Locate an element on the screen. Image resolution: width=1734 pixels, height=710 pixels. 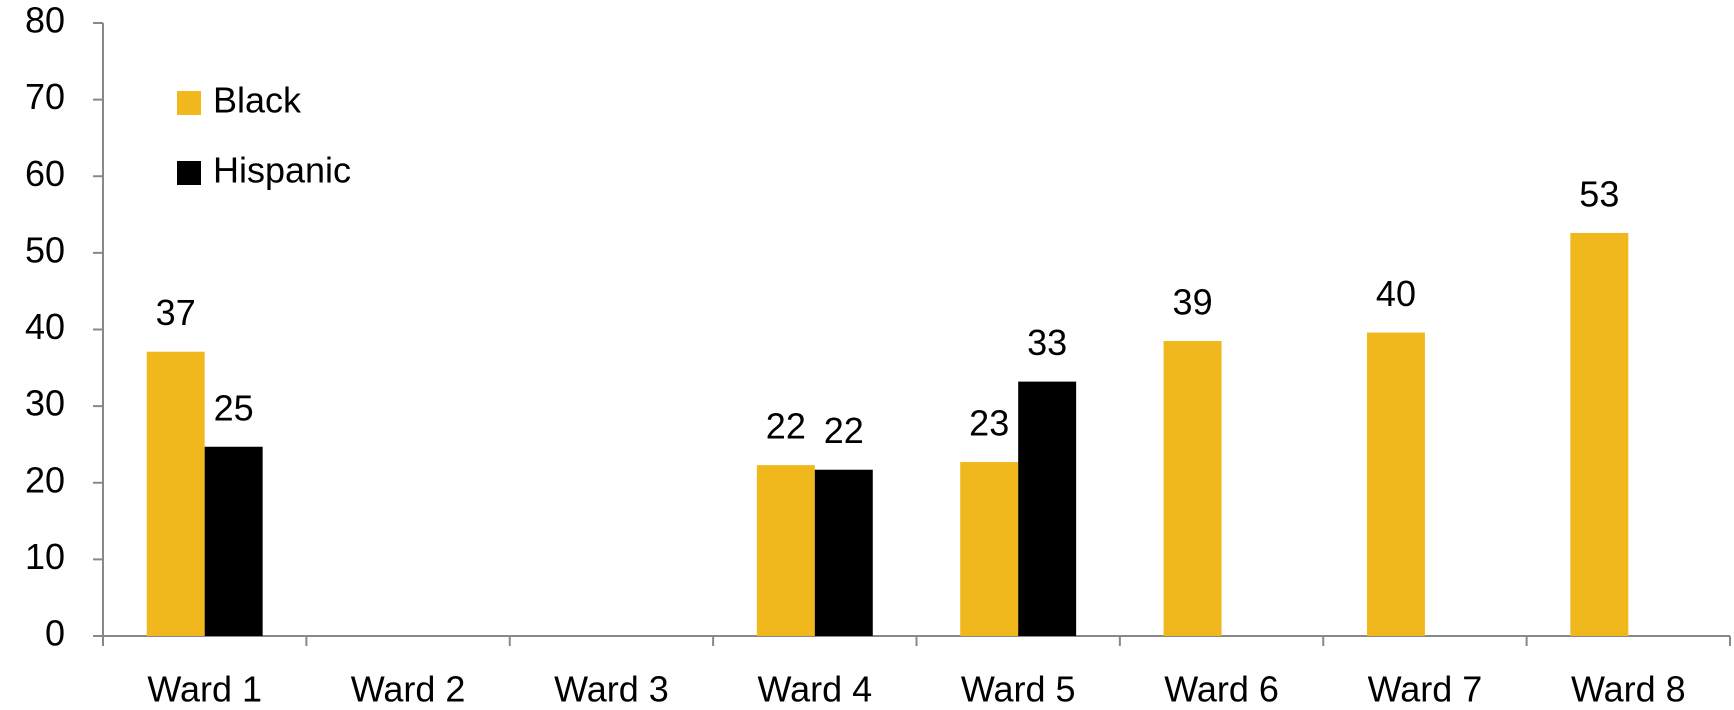
data-label: 37 is located at coordinates (176, 312).